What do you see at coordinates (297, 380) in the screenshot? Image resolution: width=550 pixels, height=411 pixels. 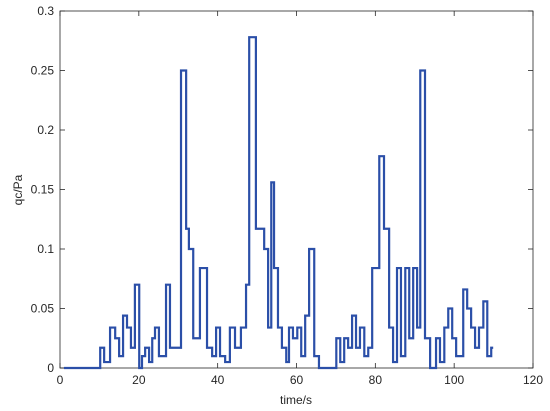 I see `x-tick-label: 60` at bounding box center [297, 380].